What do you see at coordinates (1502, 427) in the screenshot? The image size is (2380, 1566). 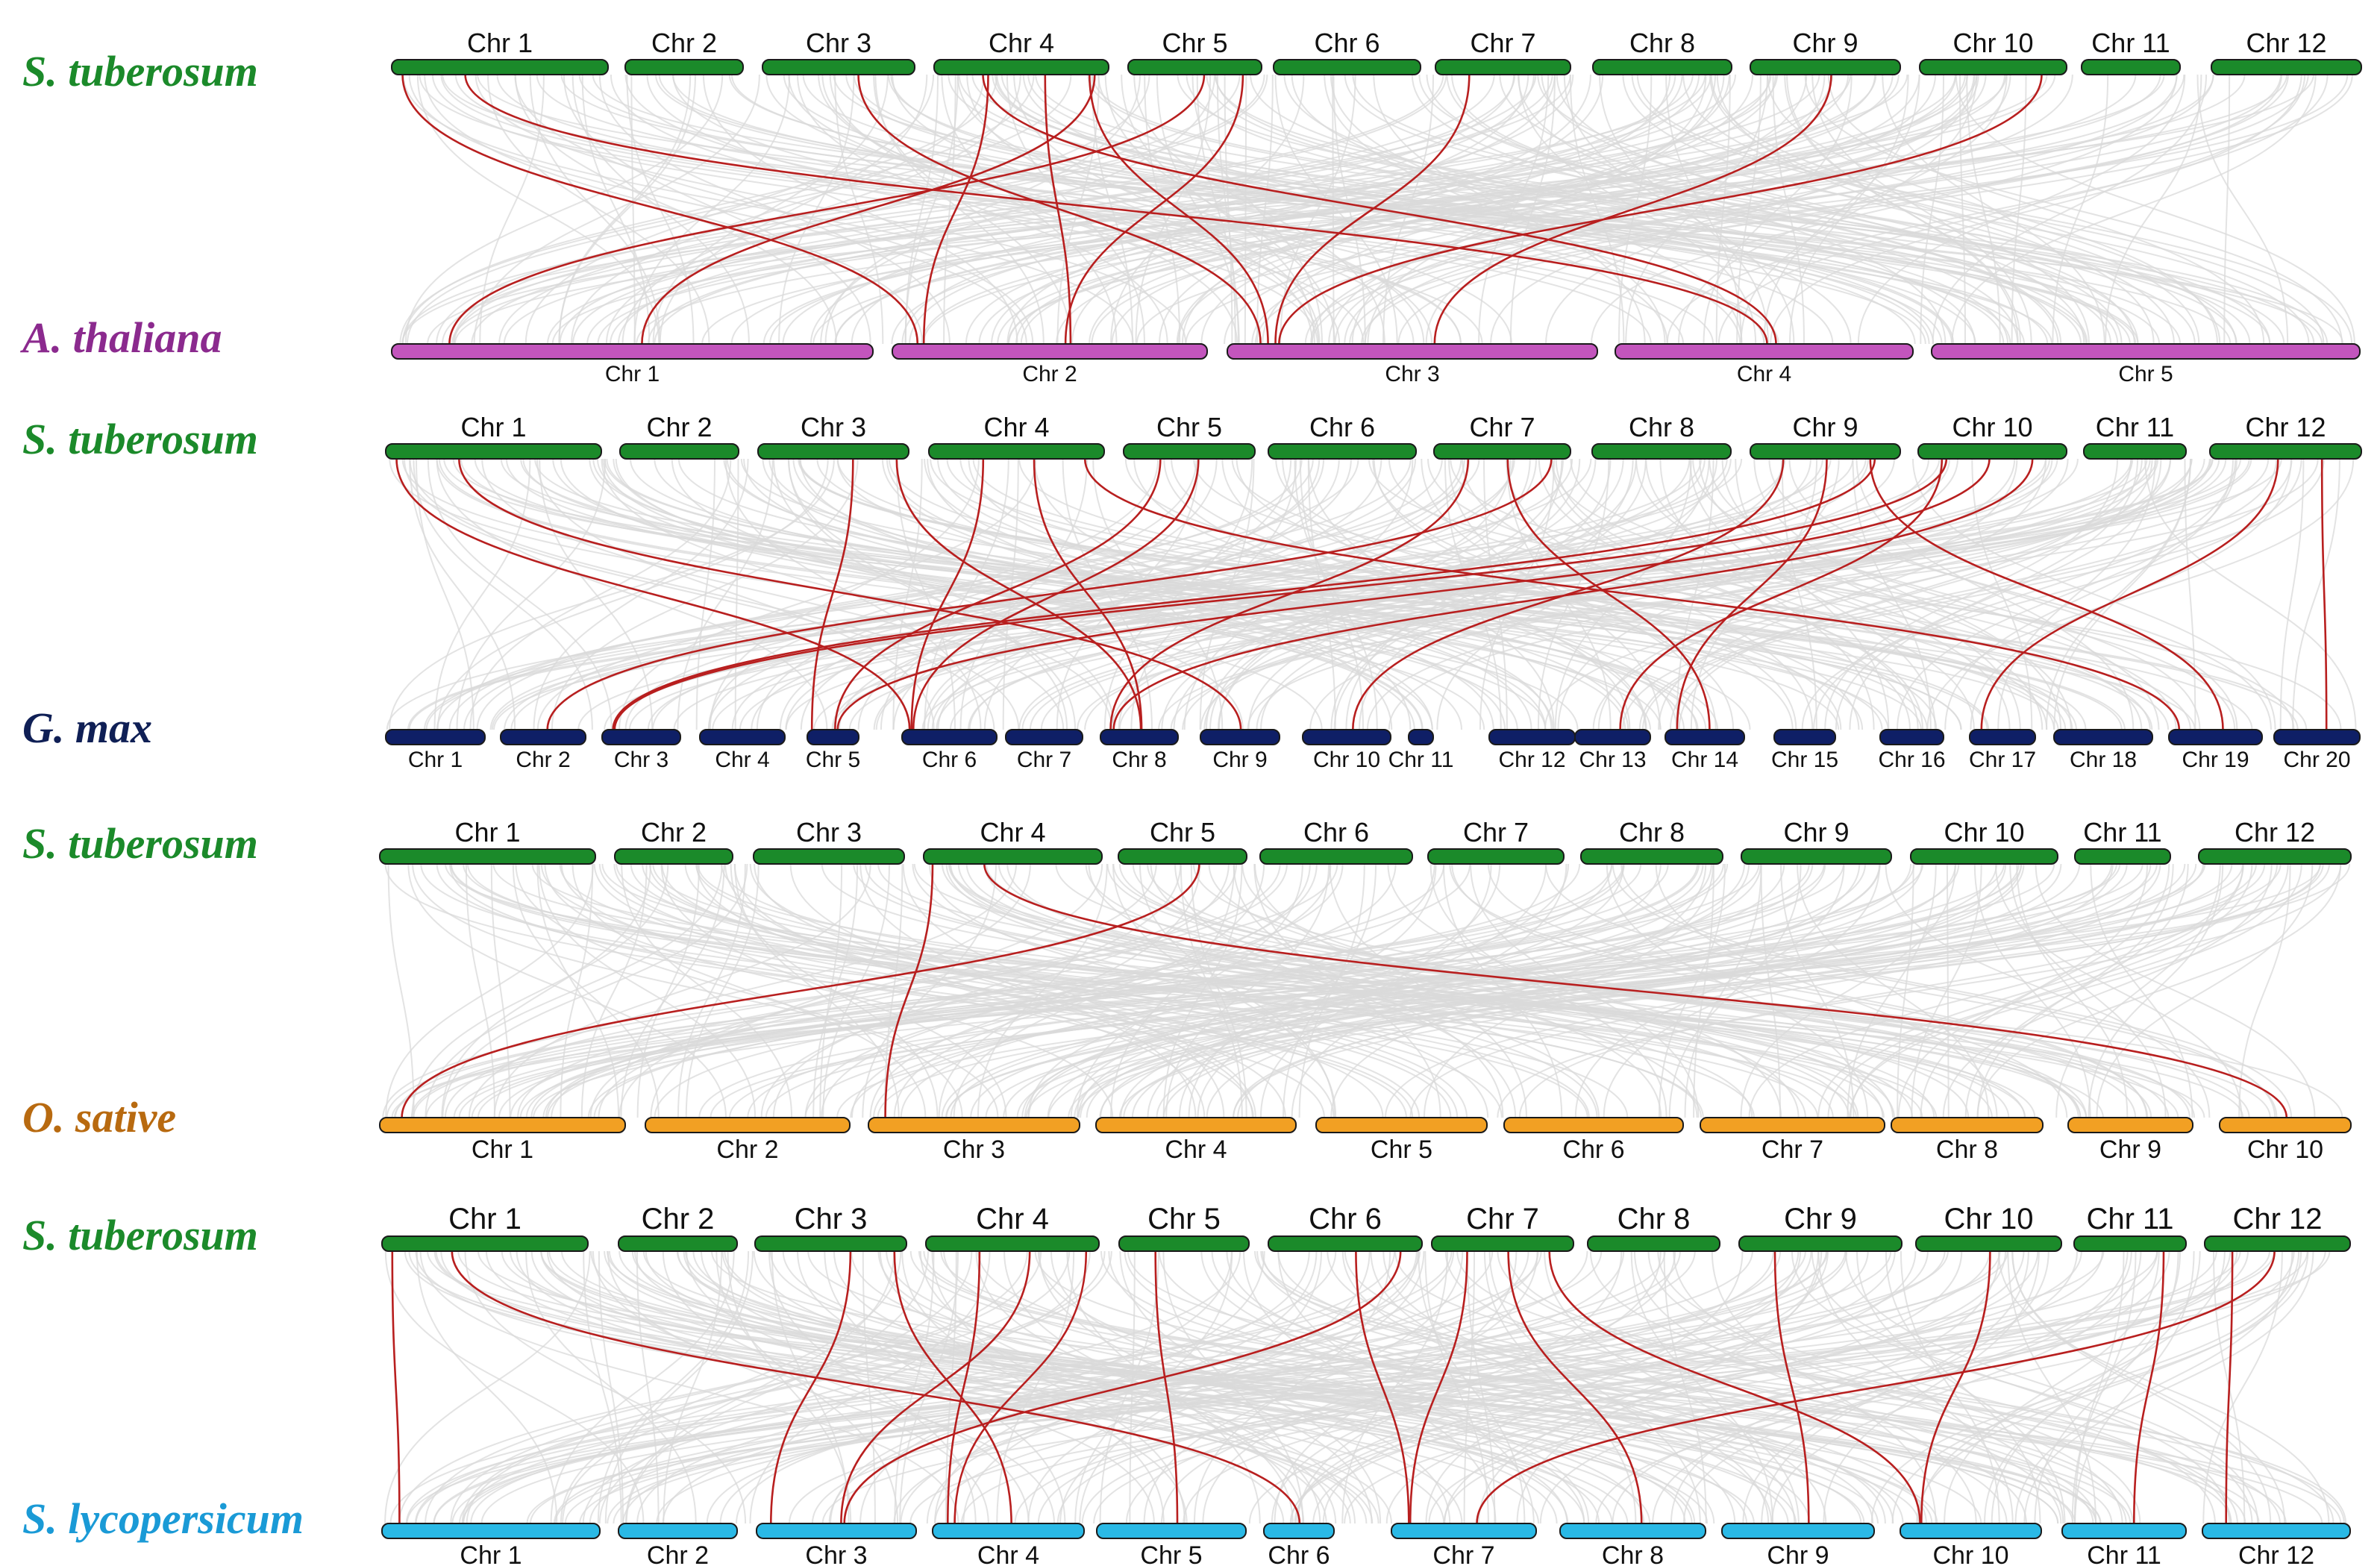 I see `top-chr-label-7: Chr 7` at bounding box center [1502, 427].